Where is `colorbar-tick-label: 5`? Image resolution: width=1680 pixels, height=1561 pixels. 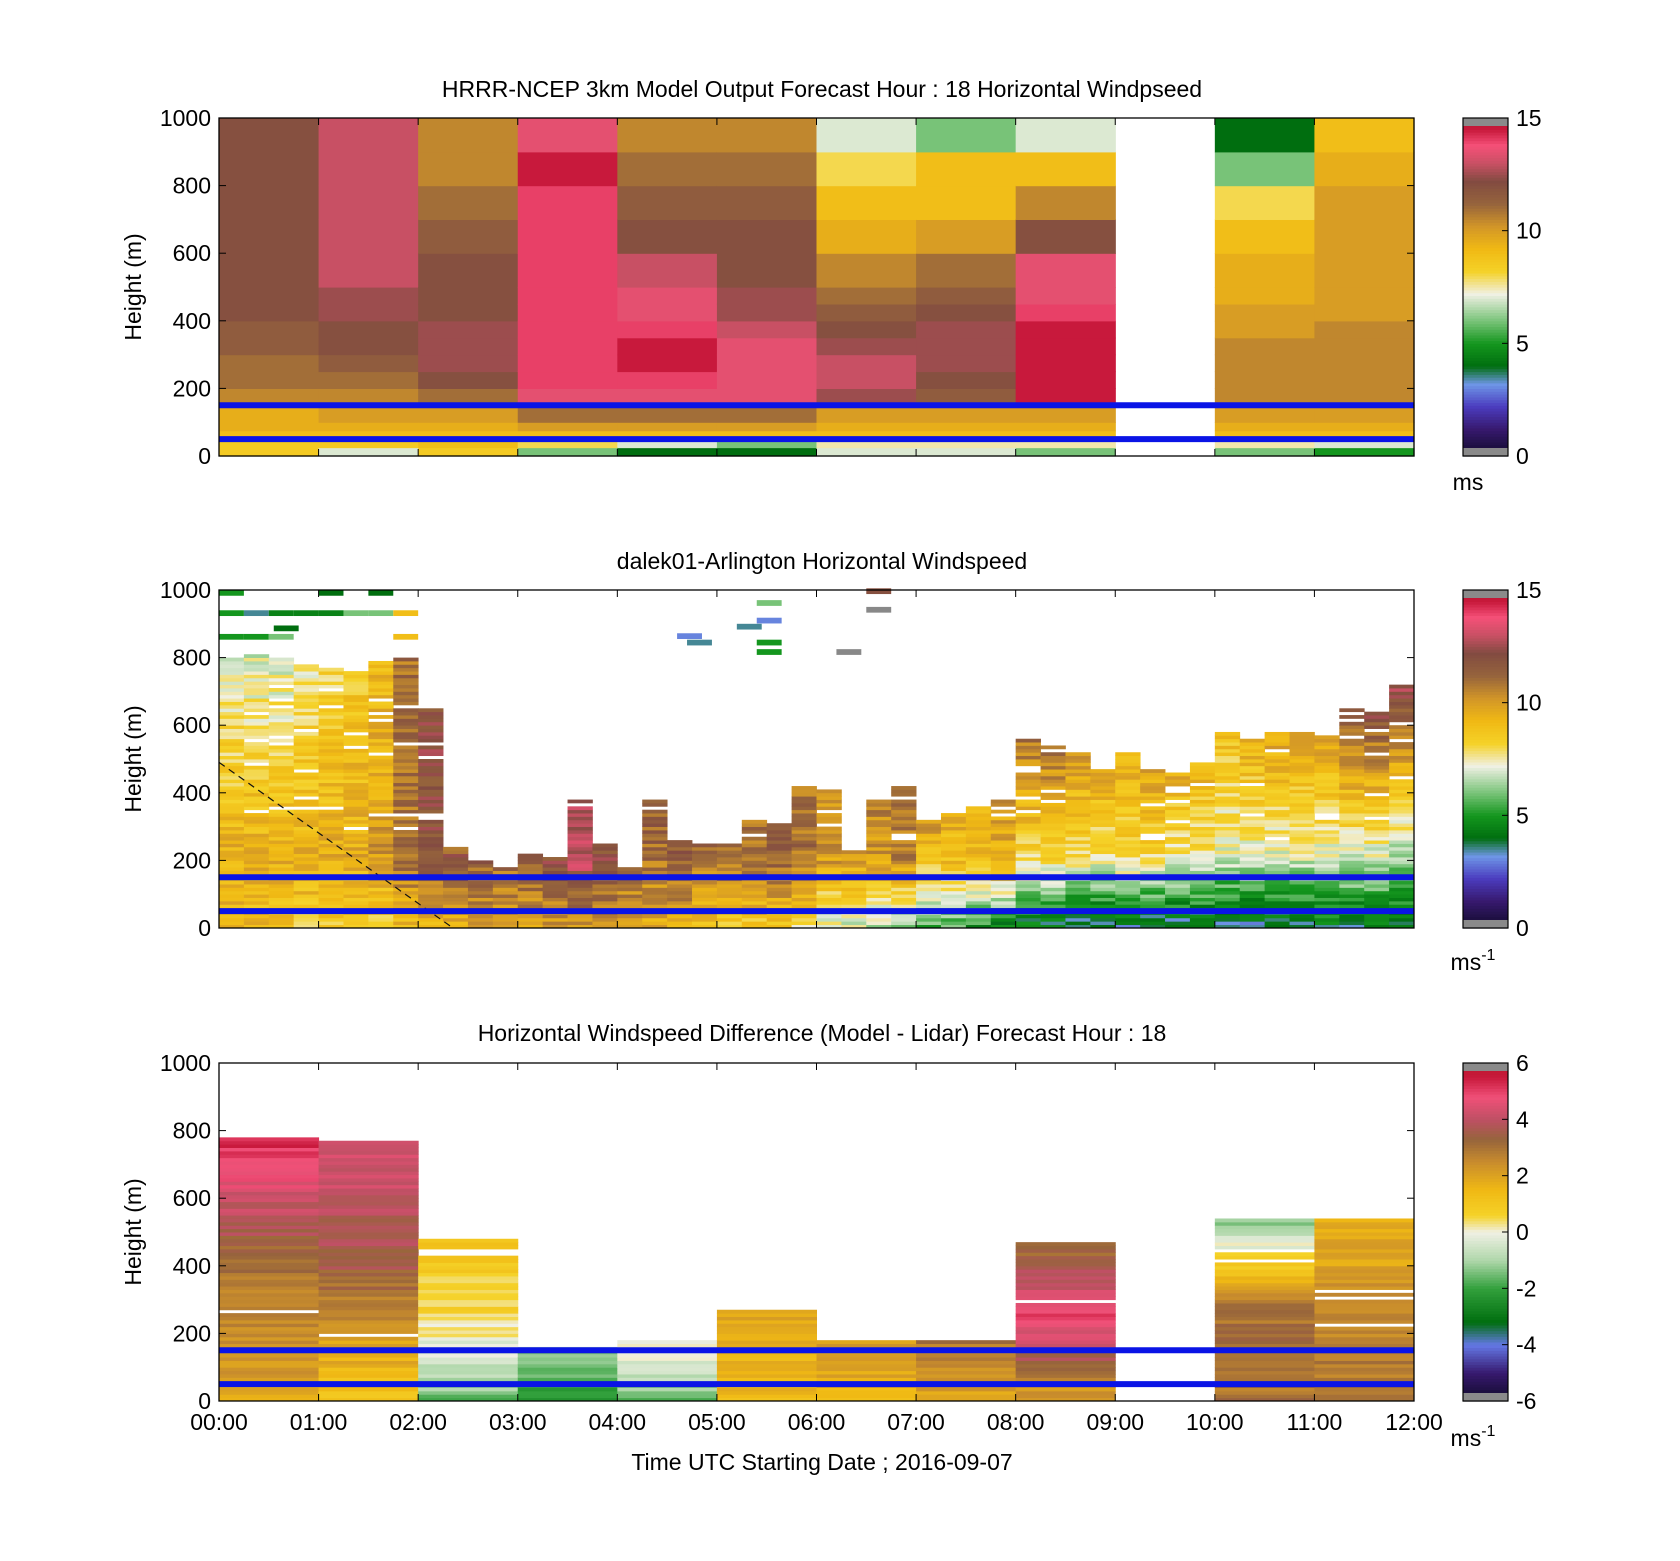
colorbar-tick-label: 5 is located at coordinates (1522, 815).